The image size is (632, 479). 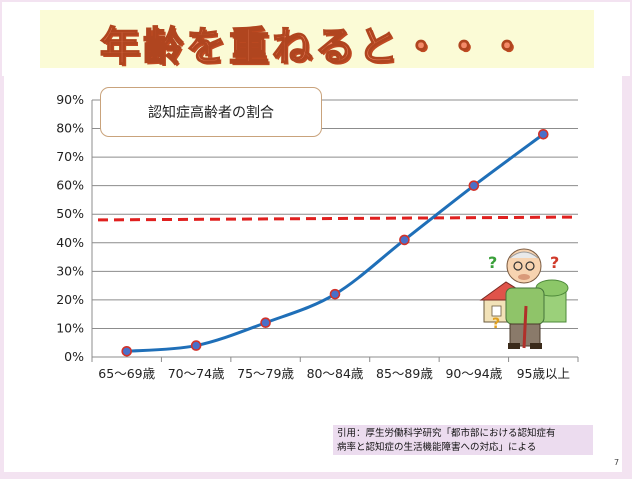 What do you see at coordinates (627, 277) in the screenshot?
I see `slide-edge-right` at bounding box center [627, 277].